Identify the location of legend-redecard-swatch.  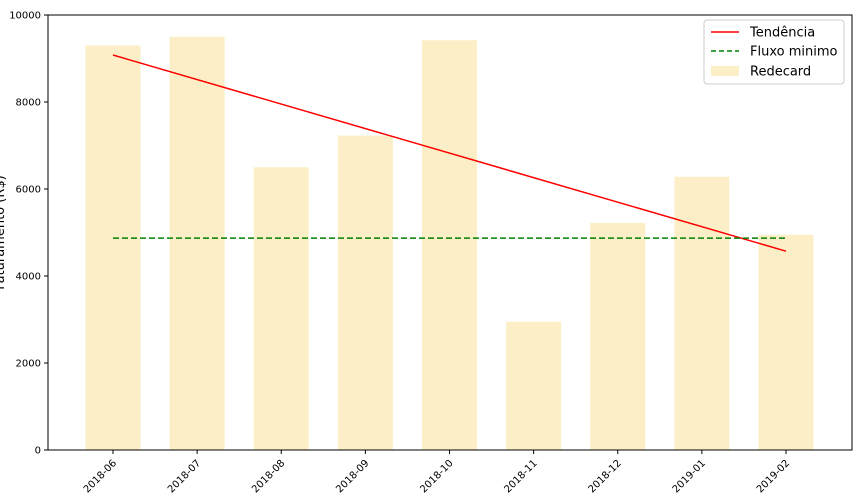
(725, 71).